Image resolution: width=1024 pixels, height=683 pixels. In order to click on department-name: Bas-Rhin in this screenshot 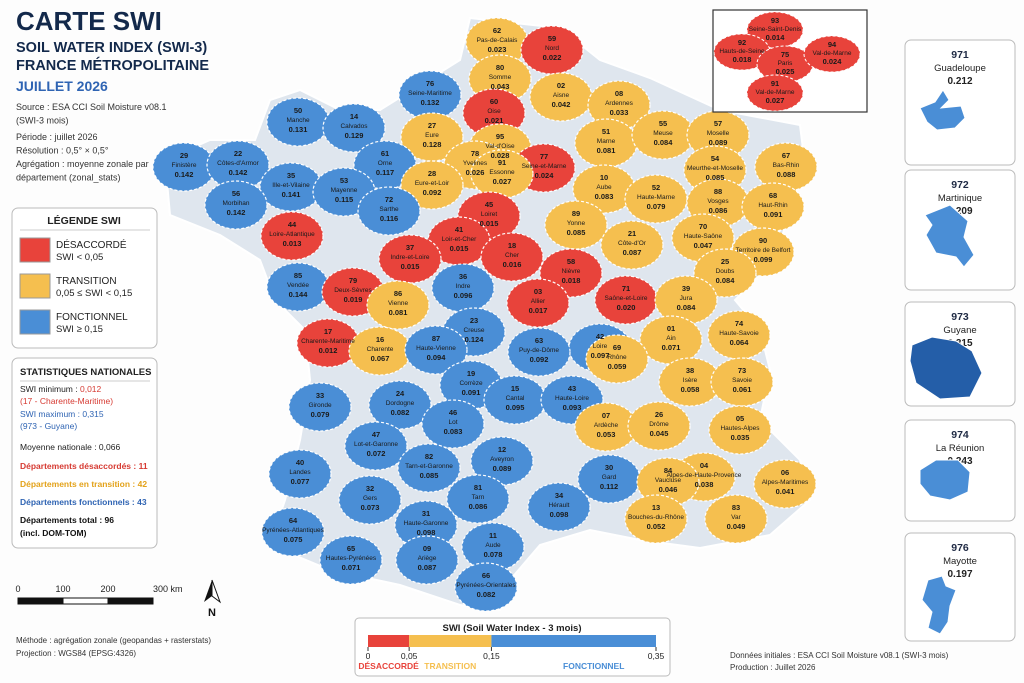, I will do `click(786, 165)`.